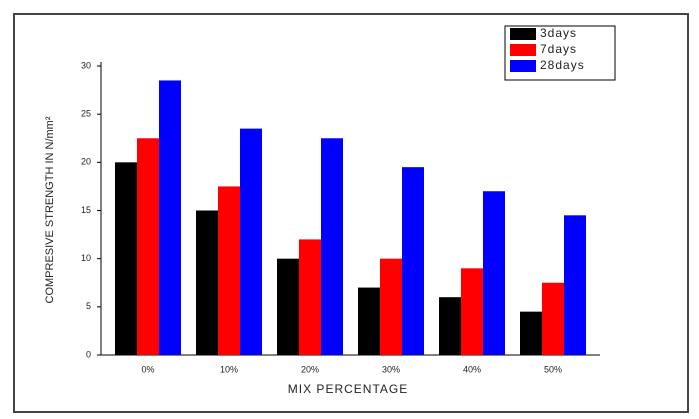  What do you see at coordinates (86, 258) in the screenshot?
I see `y-tick-label: 10` at bounding box center [86, 258].